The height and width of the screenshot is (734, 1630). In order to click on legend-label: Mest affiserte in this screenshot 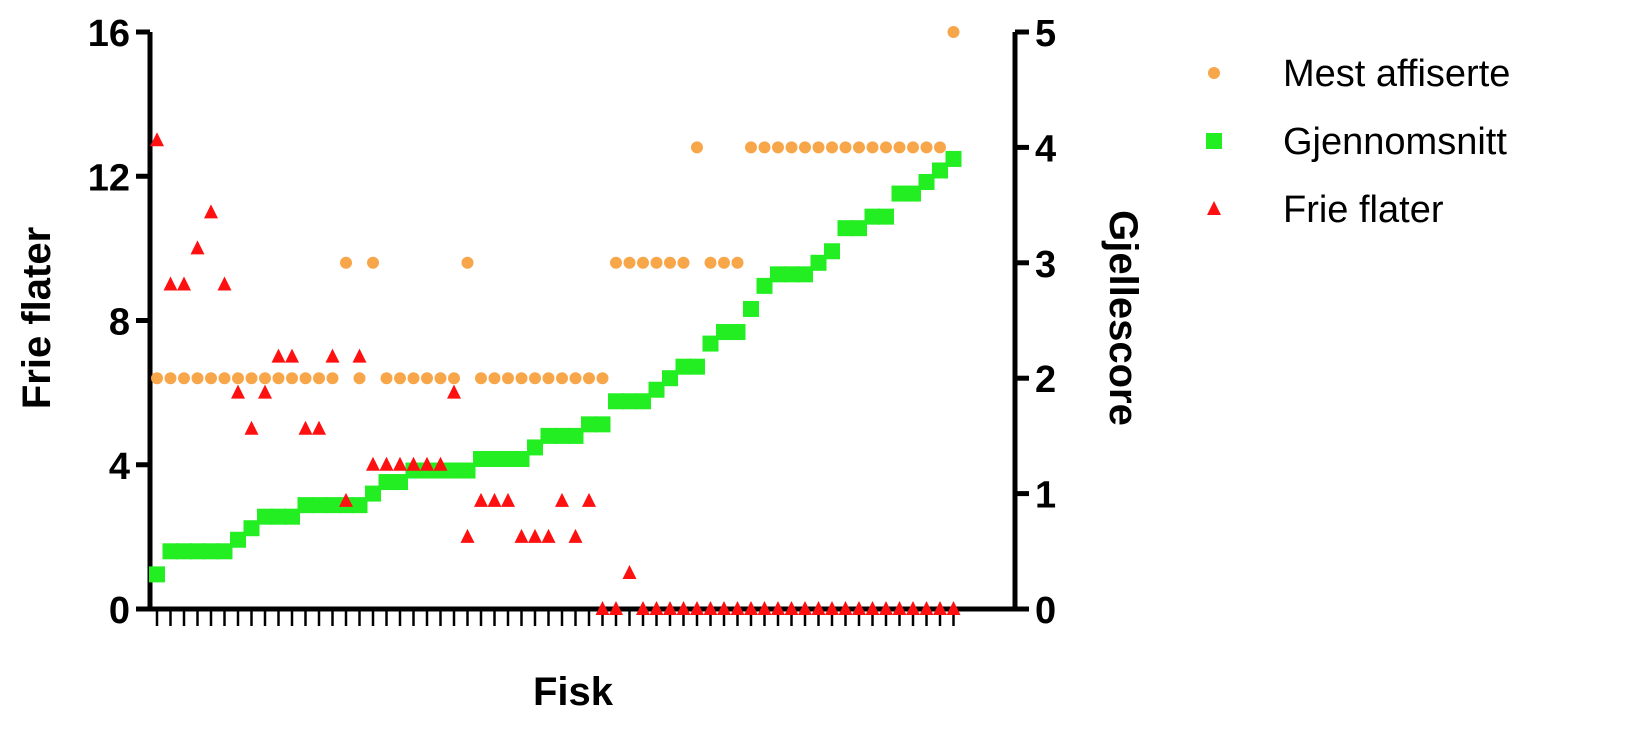, I will do `click(1396, 74)`.